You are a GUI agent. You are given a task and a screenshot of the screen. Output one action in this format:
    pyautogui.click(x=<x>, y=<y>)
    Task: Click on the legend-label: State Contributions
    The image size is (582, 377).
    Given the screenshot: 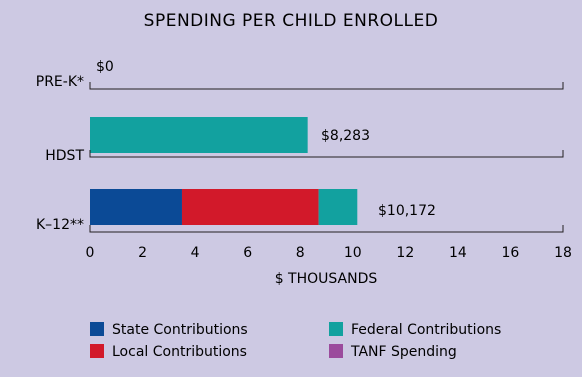 What is the action you would take?
    pyautogui.click(x=180, y=330)
    